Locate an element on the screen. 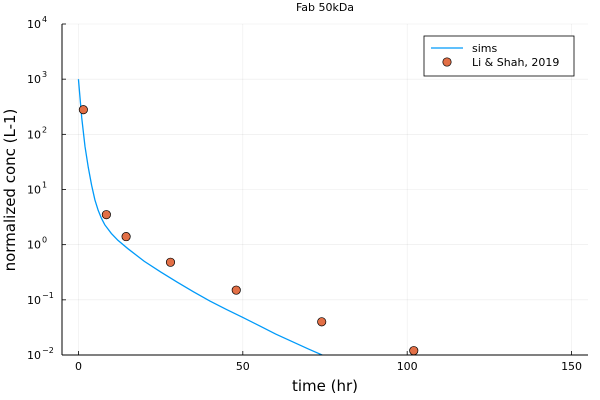 The height and width of the screenshot is (400, 600). y-tick-exponent: 3 is located at coordinates (44, 74).